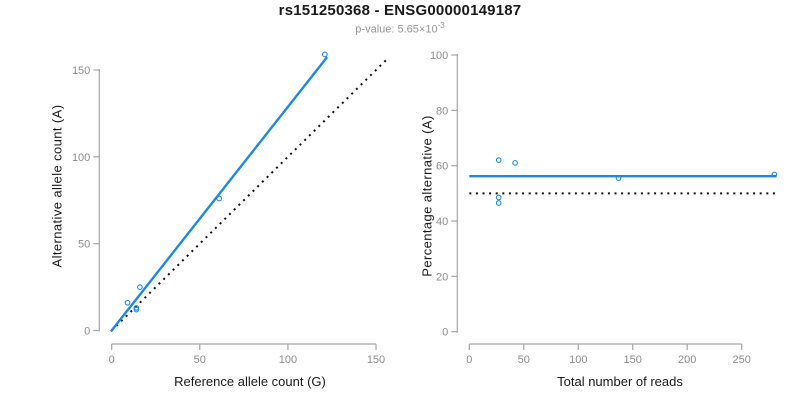 Image resolution: width=800 pixels, height=400 pixels. I want to click on y-tick-label: 80, so click(442, 111).